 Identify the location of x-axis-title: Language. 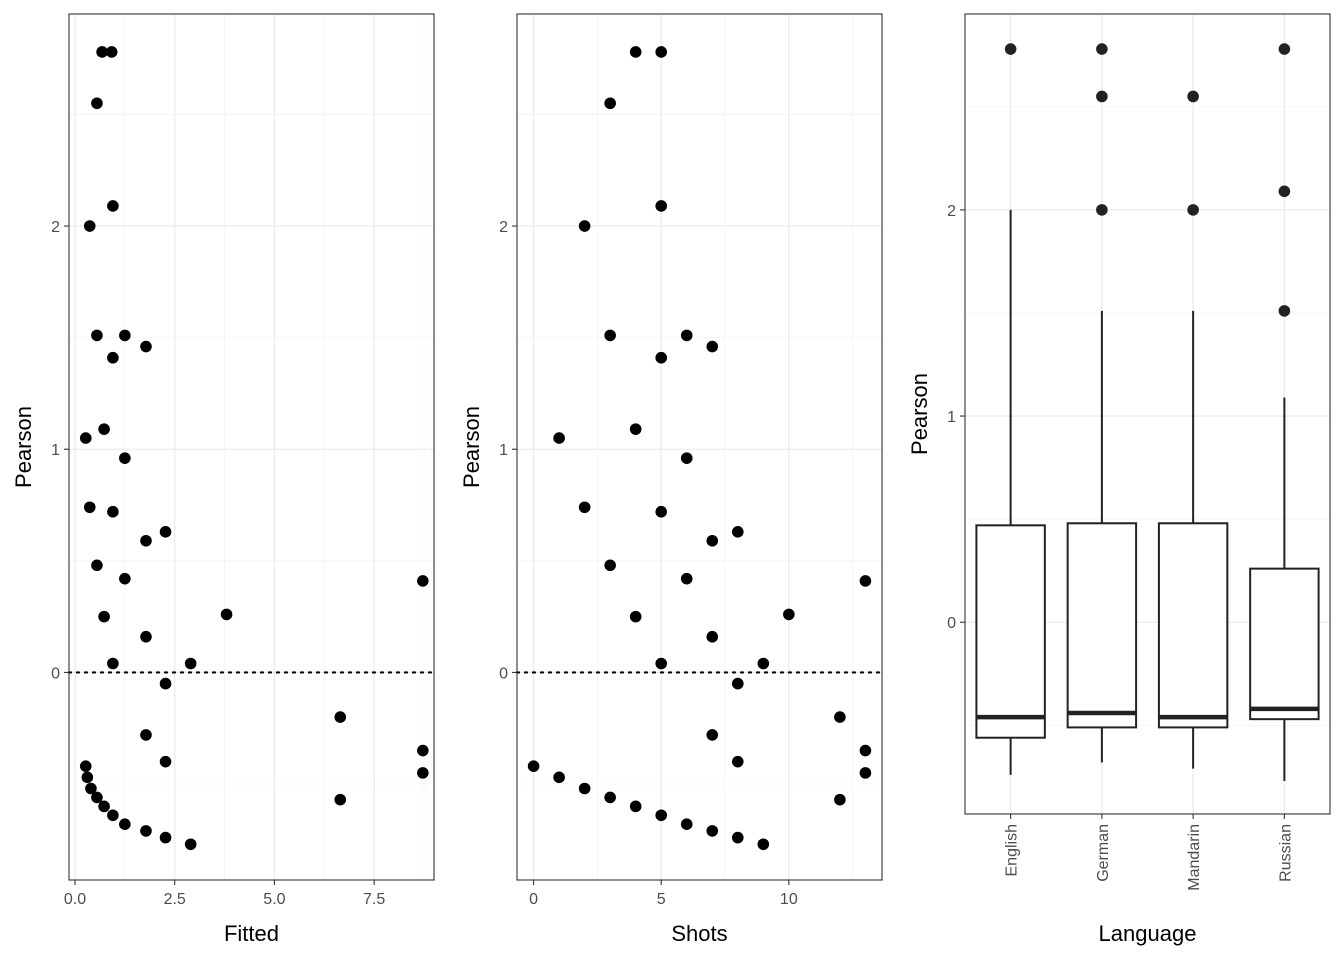
(1148, 933).